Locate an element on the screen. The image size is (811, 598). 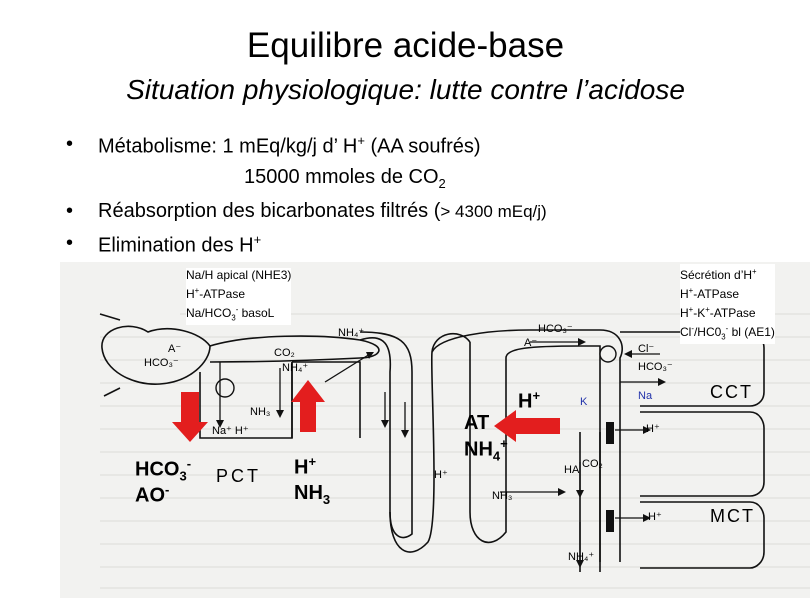
left-info-line3-b: basoL is located at coordinates (256, 313).